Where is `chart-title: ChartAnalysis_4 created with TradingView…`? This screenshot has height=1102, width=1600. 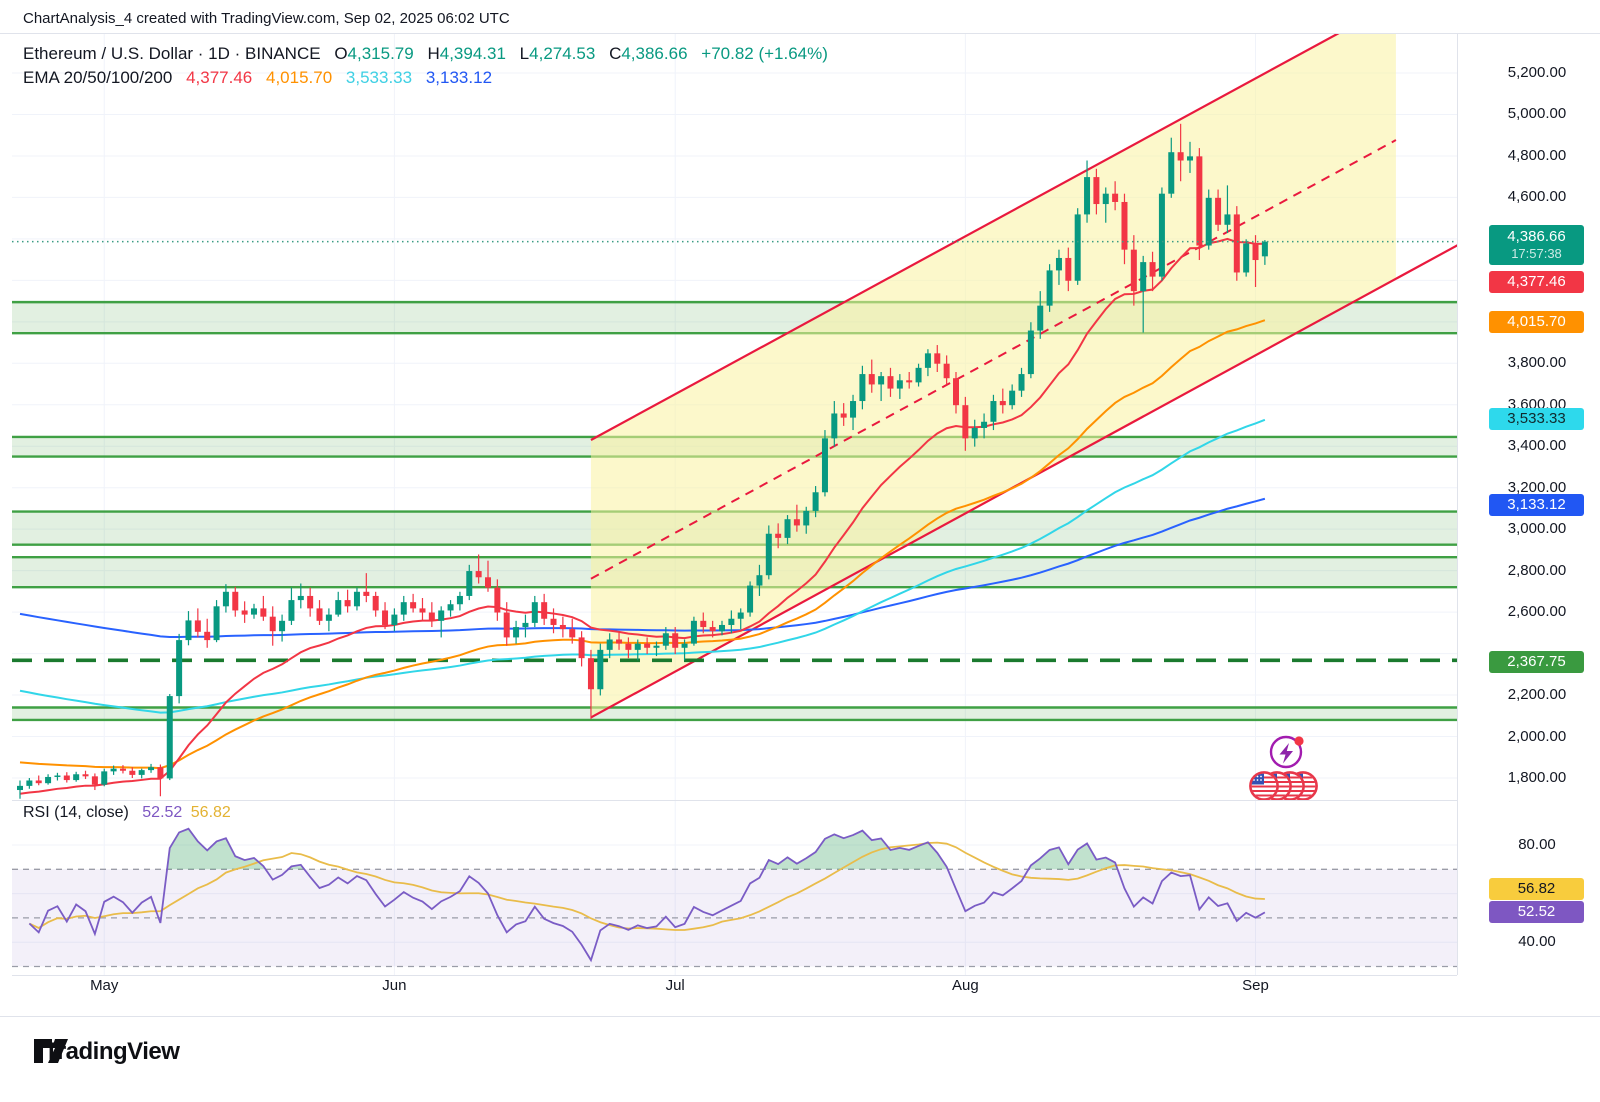
chart-title: ChartAnalysis_4 created with TradingView… is located at coordinates (266, 18).